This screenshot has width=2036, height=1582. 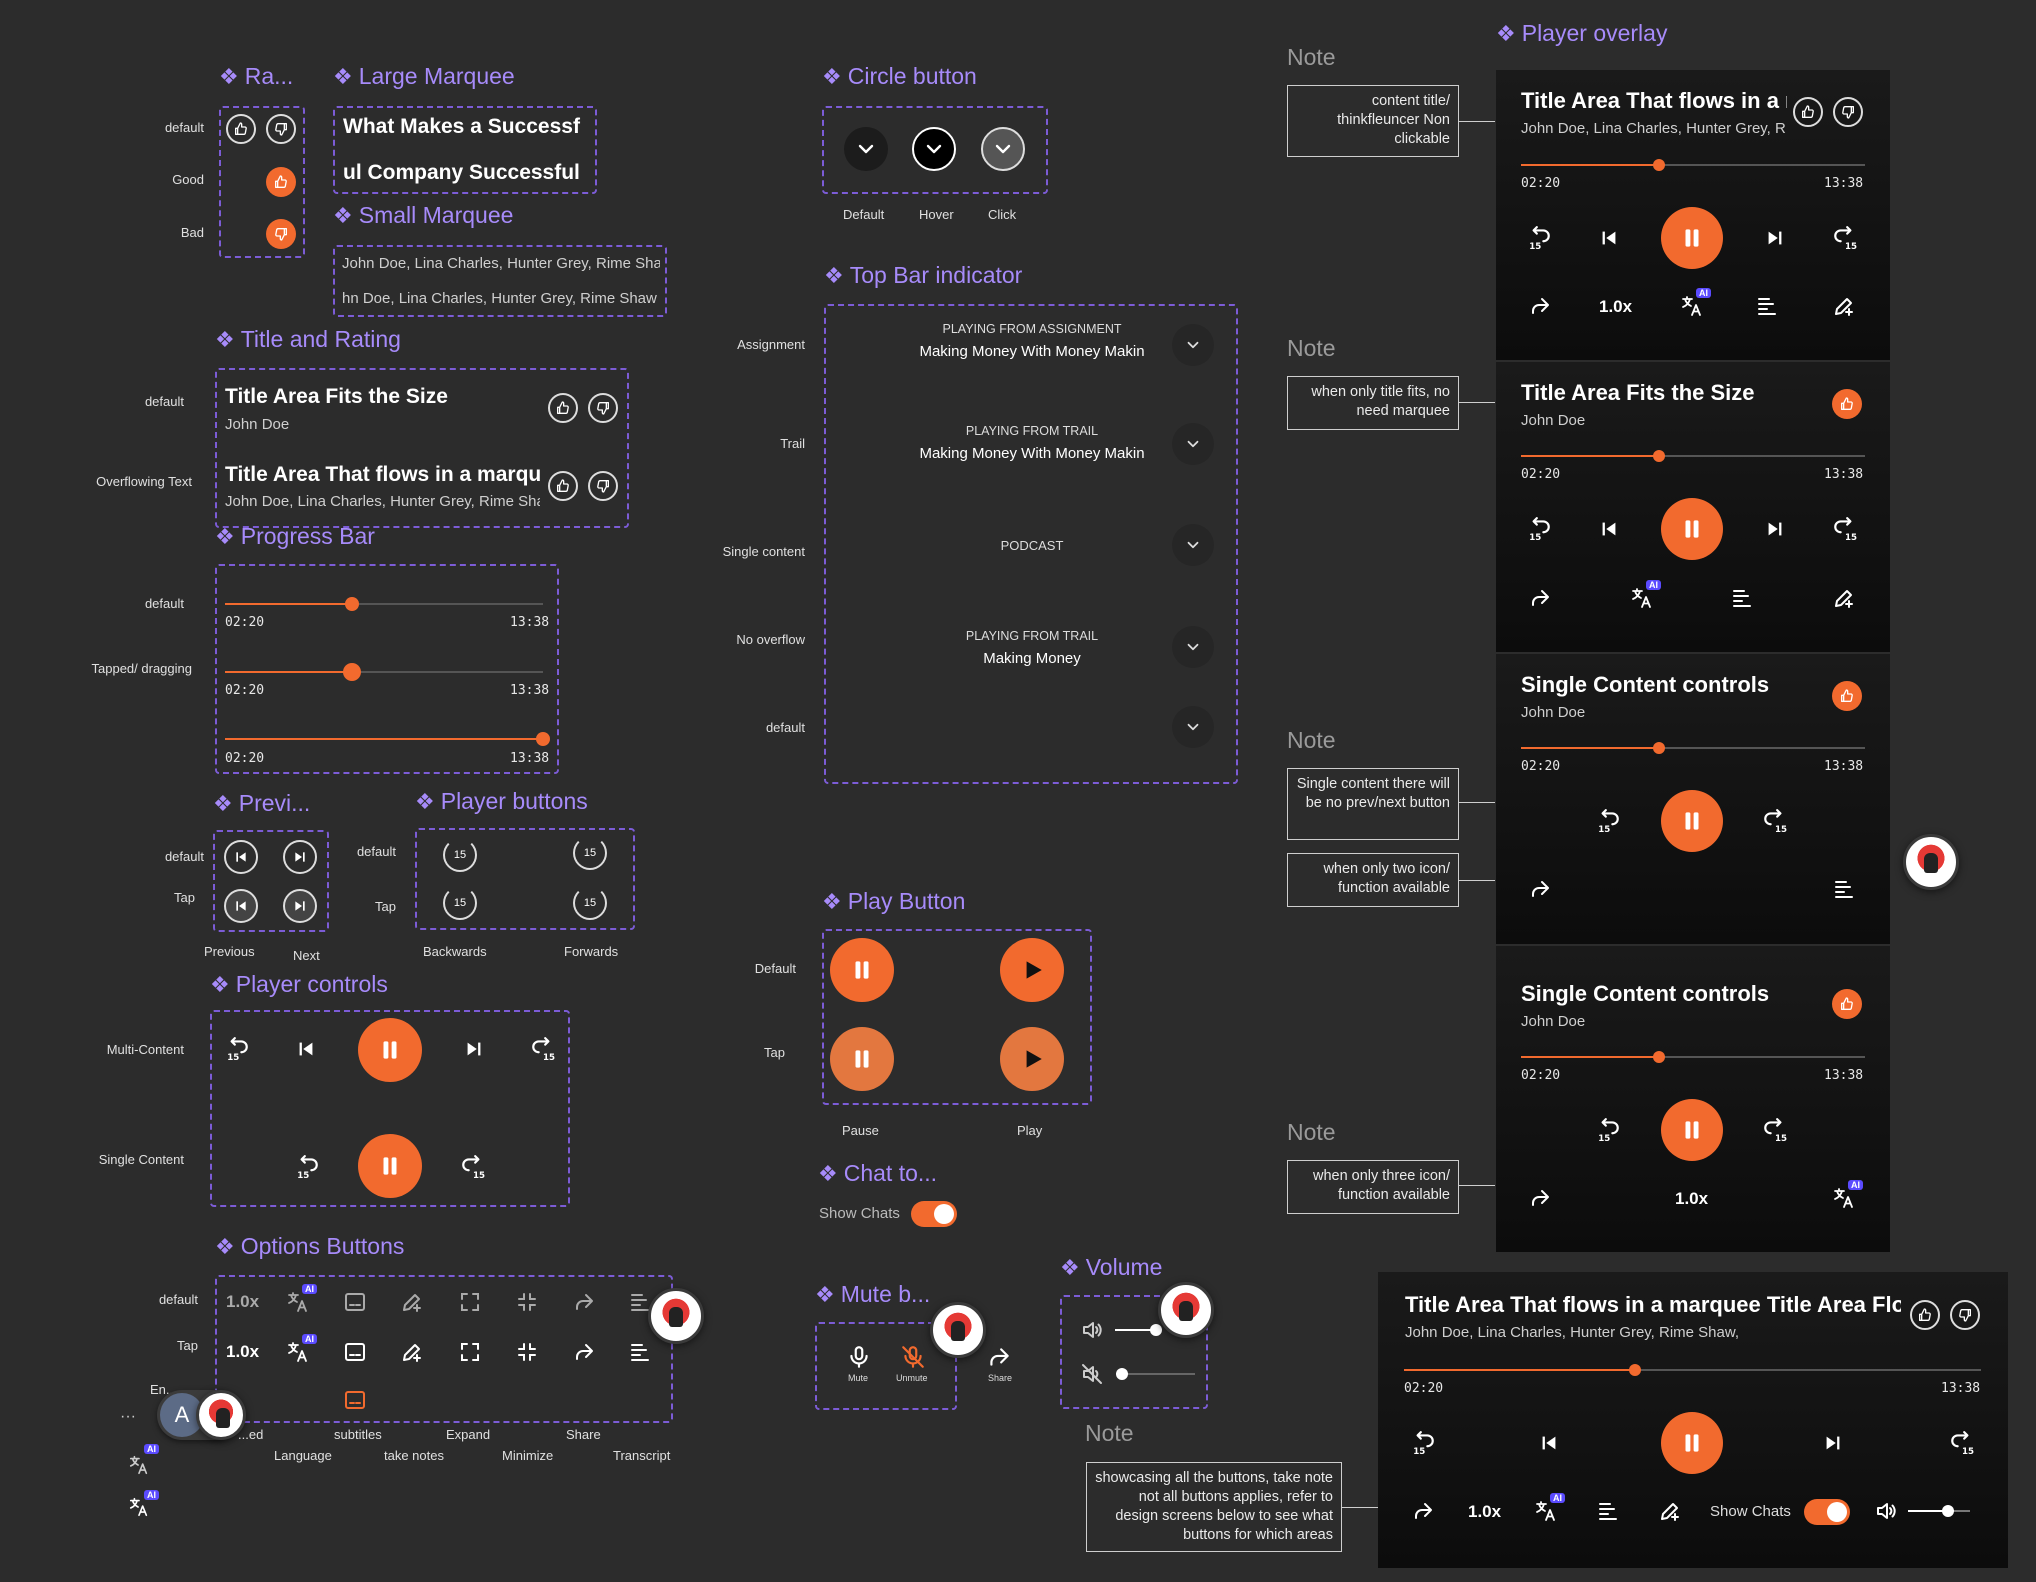 I want to click on speed-button-tap: 1.0x, so click(x=243, y=1351).